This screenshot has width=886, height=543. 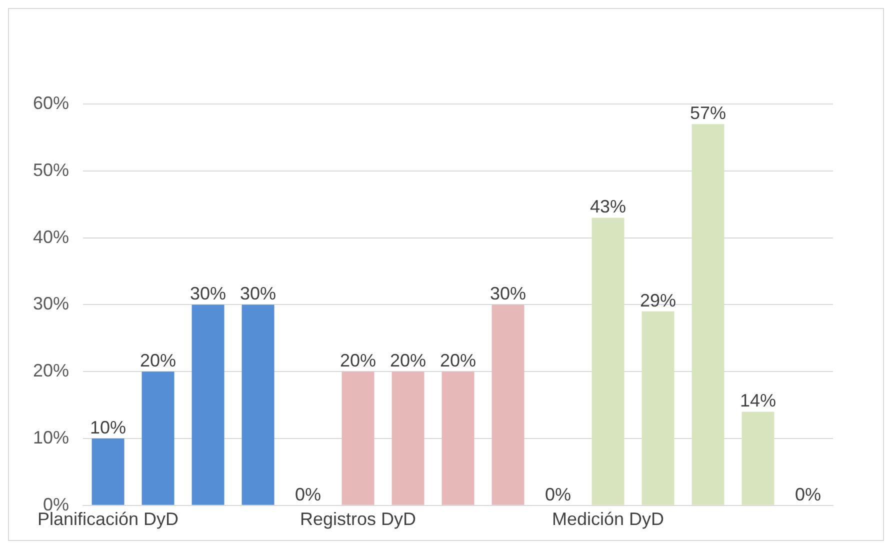 I want to click on y-tick-label: 20%, so click(x=51, y=370).